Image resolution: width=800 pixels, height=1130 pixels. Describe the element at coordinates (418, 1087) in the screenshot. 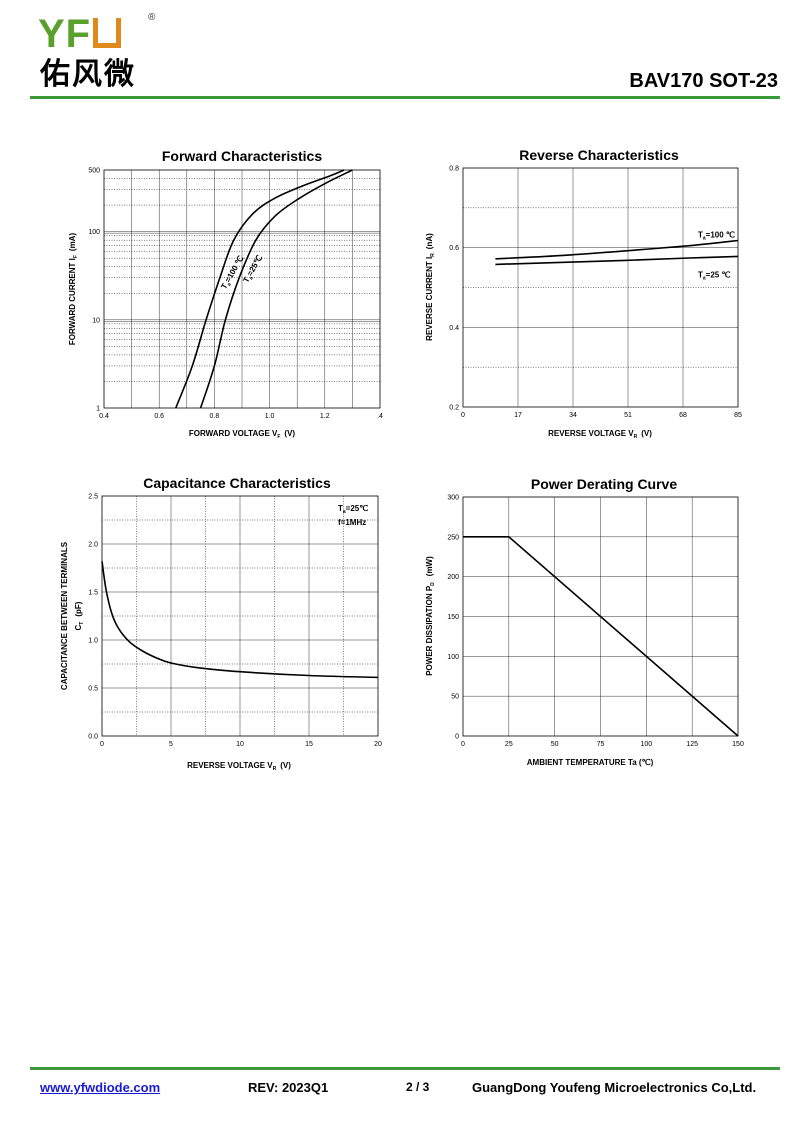

I see `page-number: 2 / 3` at that location.